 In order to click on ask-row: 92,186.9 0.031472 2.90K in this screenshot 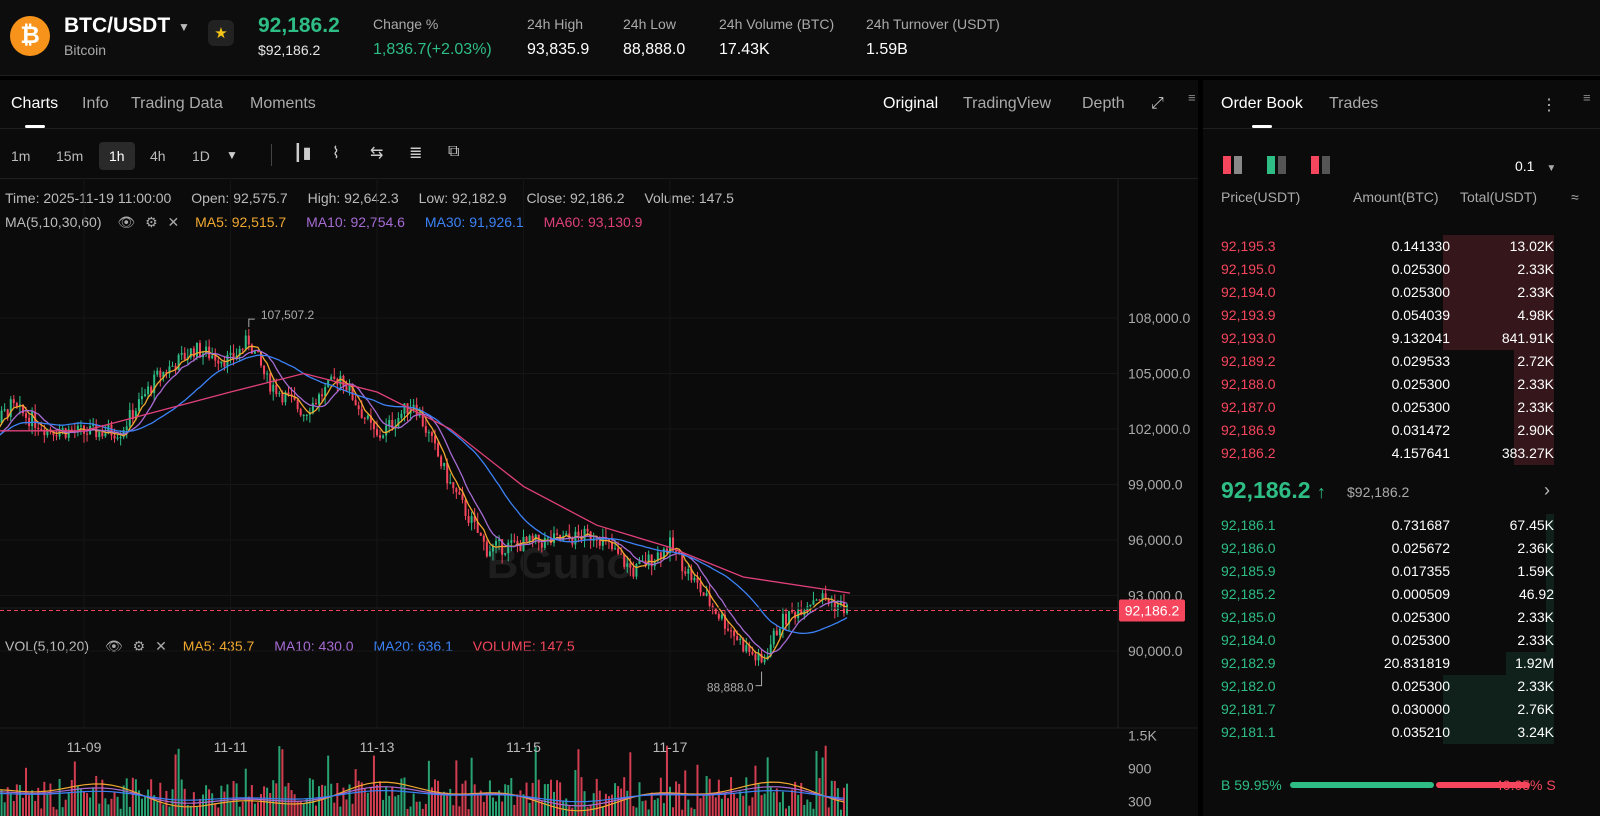, I will do `click(1401, 430)`.